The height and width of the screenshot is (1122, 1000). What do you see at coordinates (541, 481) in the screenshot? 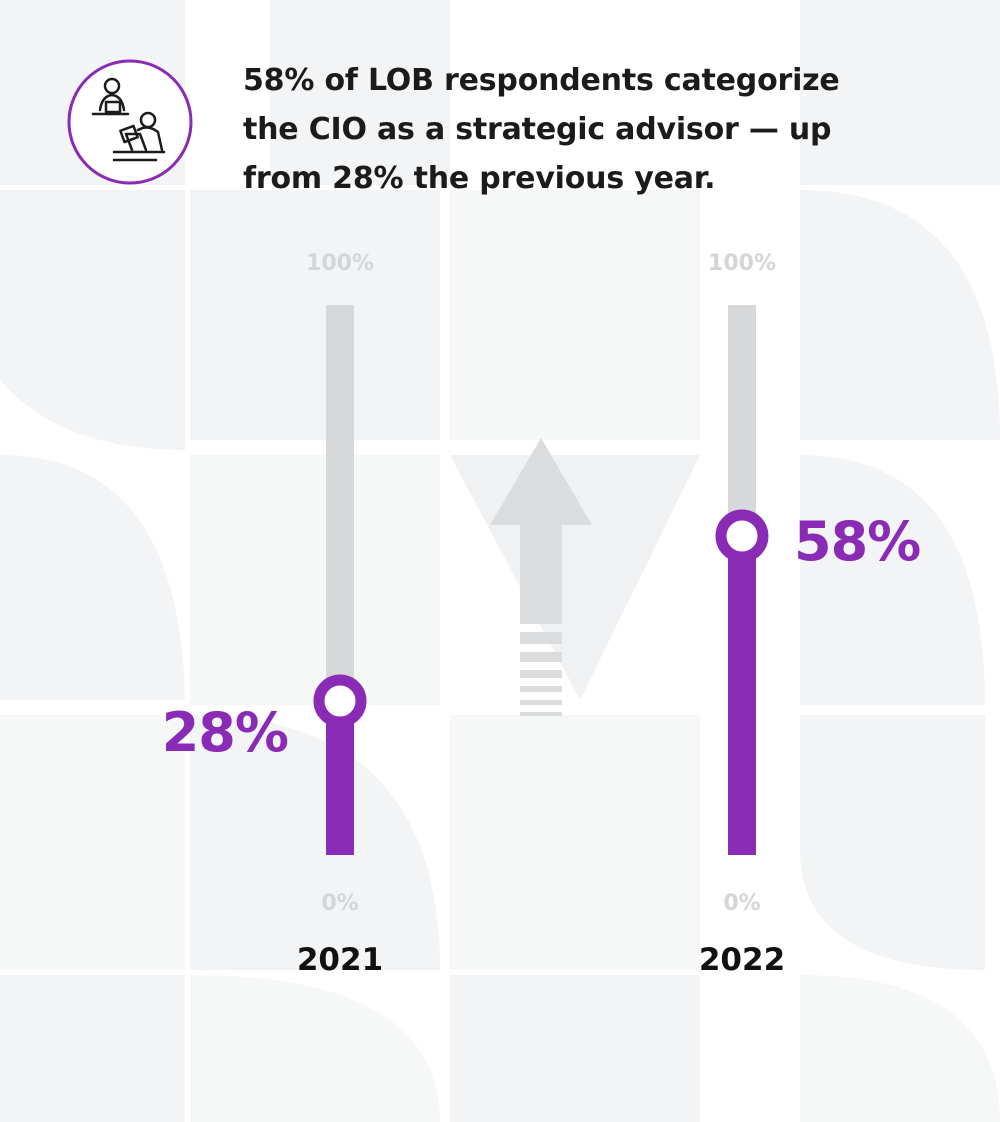
I see `arrow-head` at bounding box center [541, 481].